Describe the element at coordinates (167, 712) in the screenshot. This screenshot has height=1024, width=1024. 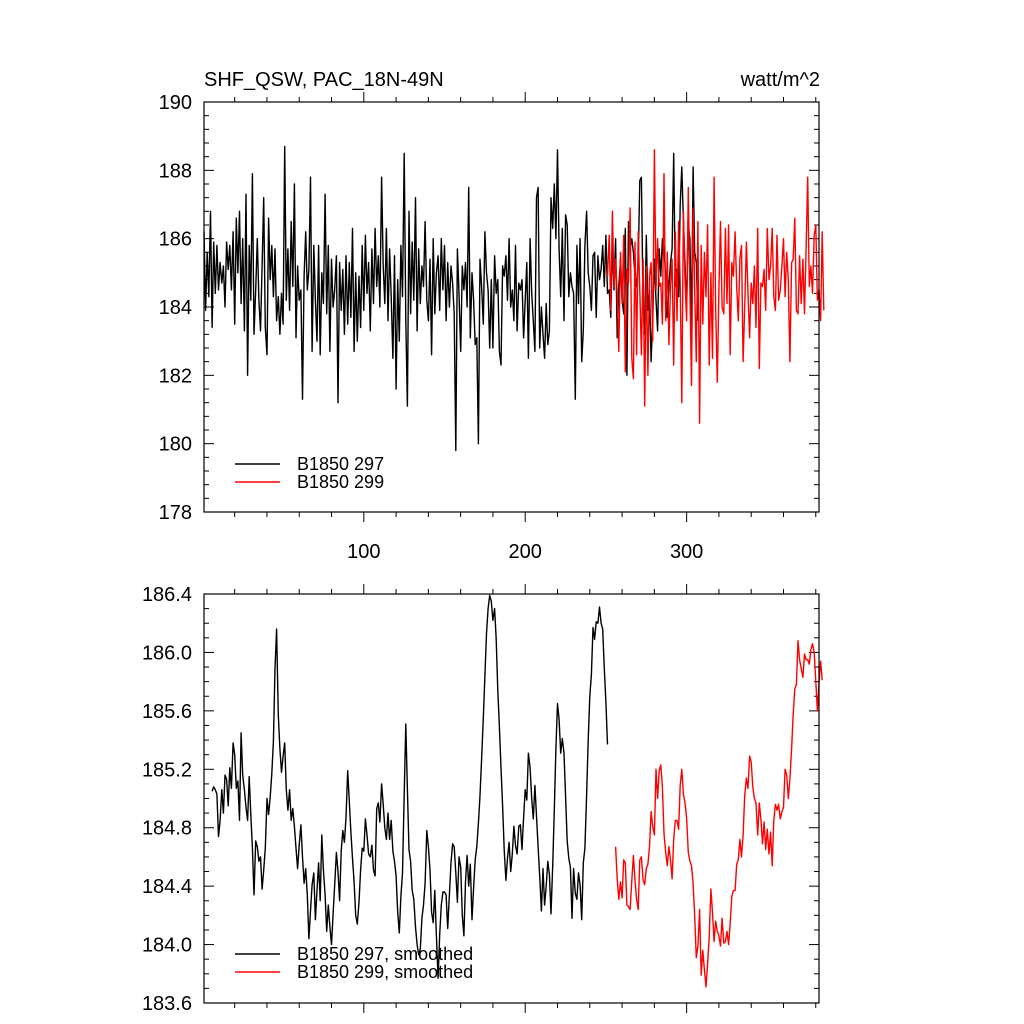
I see `bottom-ytick-label: 185.6` at that location.